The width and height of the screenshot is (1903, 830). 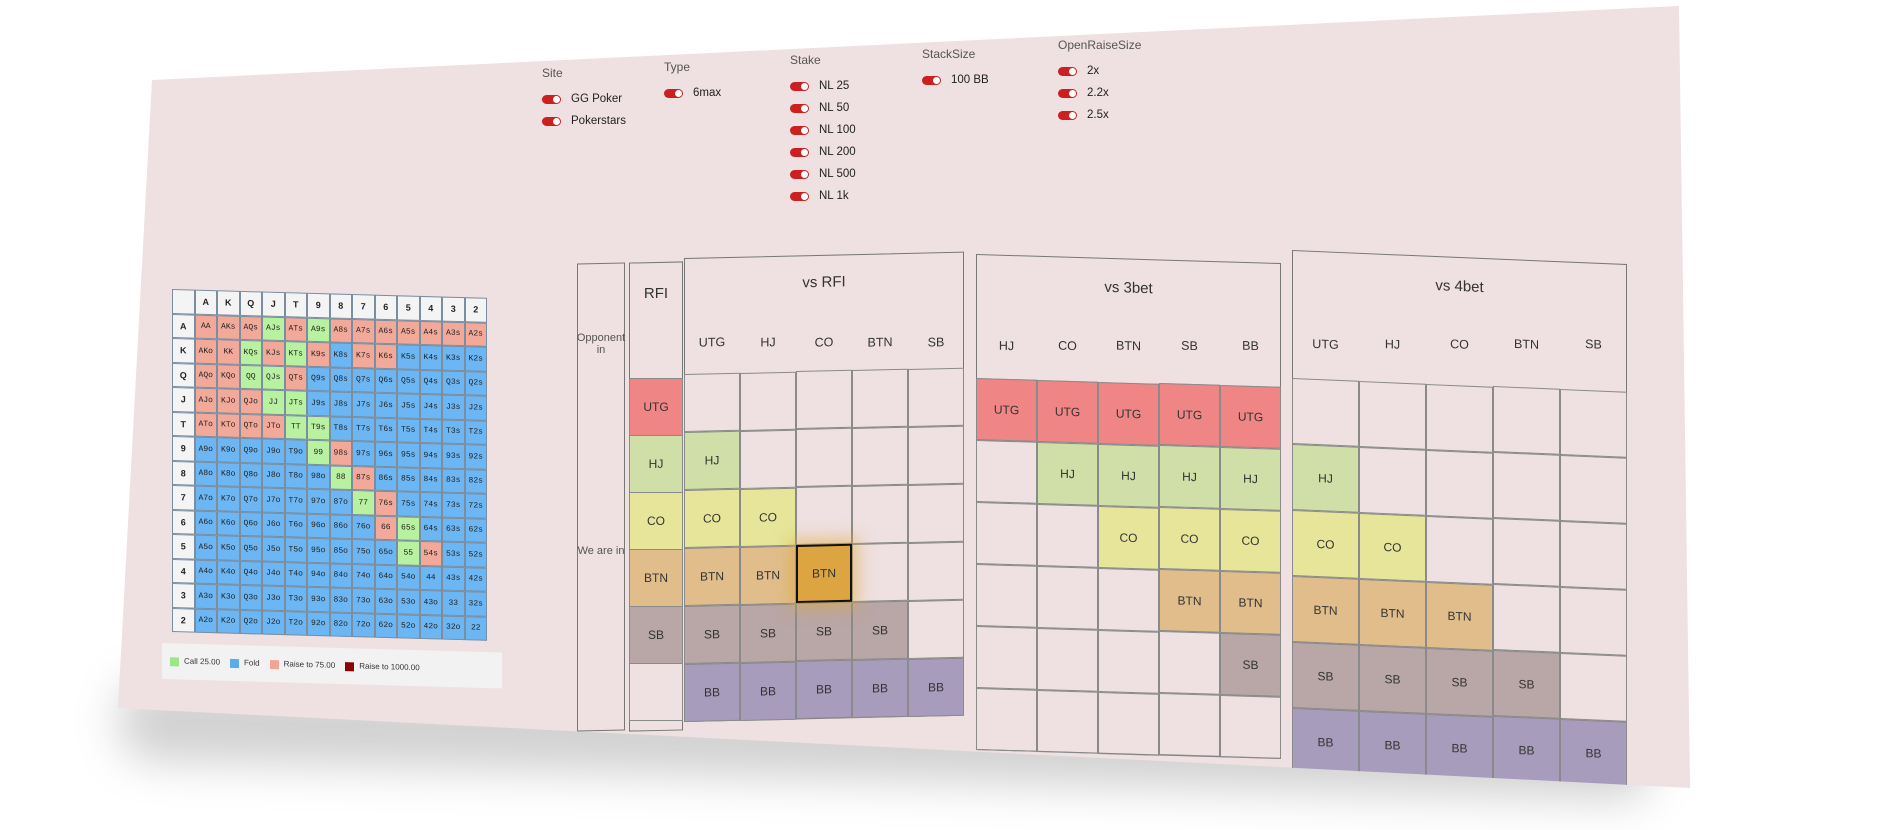 I want to click on hand-cell: Q4o, so click(x=250, y=573).